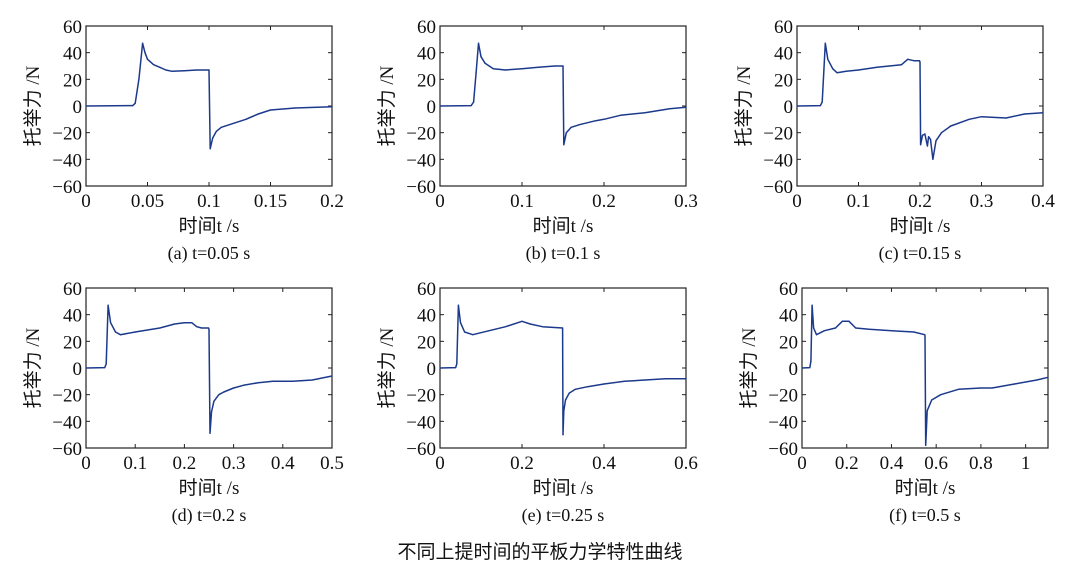  Describe the element at coordinates (1026, 463) in the screenshot. I see `x-tick-label: 1` at that location.